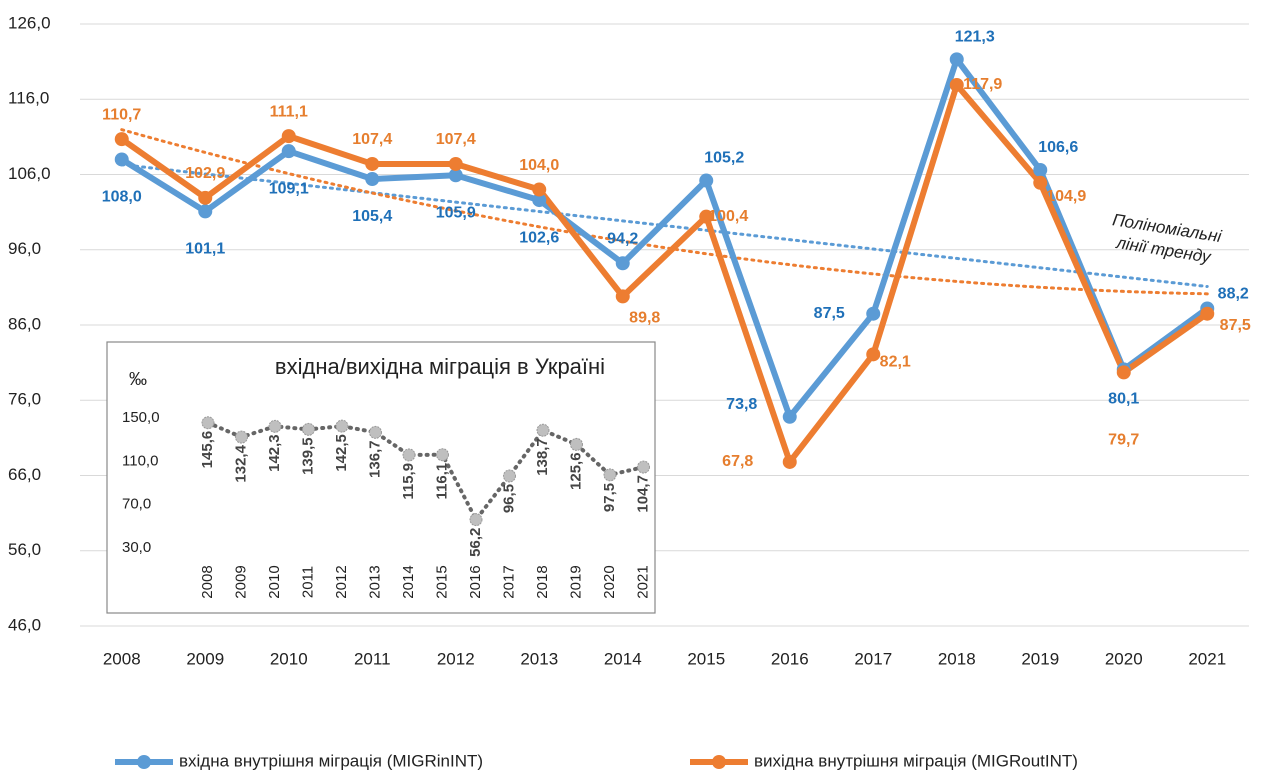 This screenshot has height=771, width=1268. Describe the element at coordinates (240, 581) in the screenshot. I see `inset-x-tick-label: 2009` at that location.